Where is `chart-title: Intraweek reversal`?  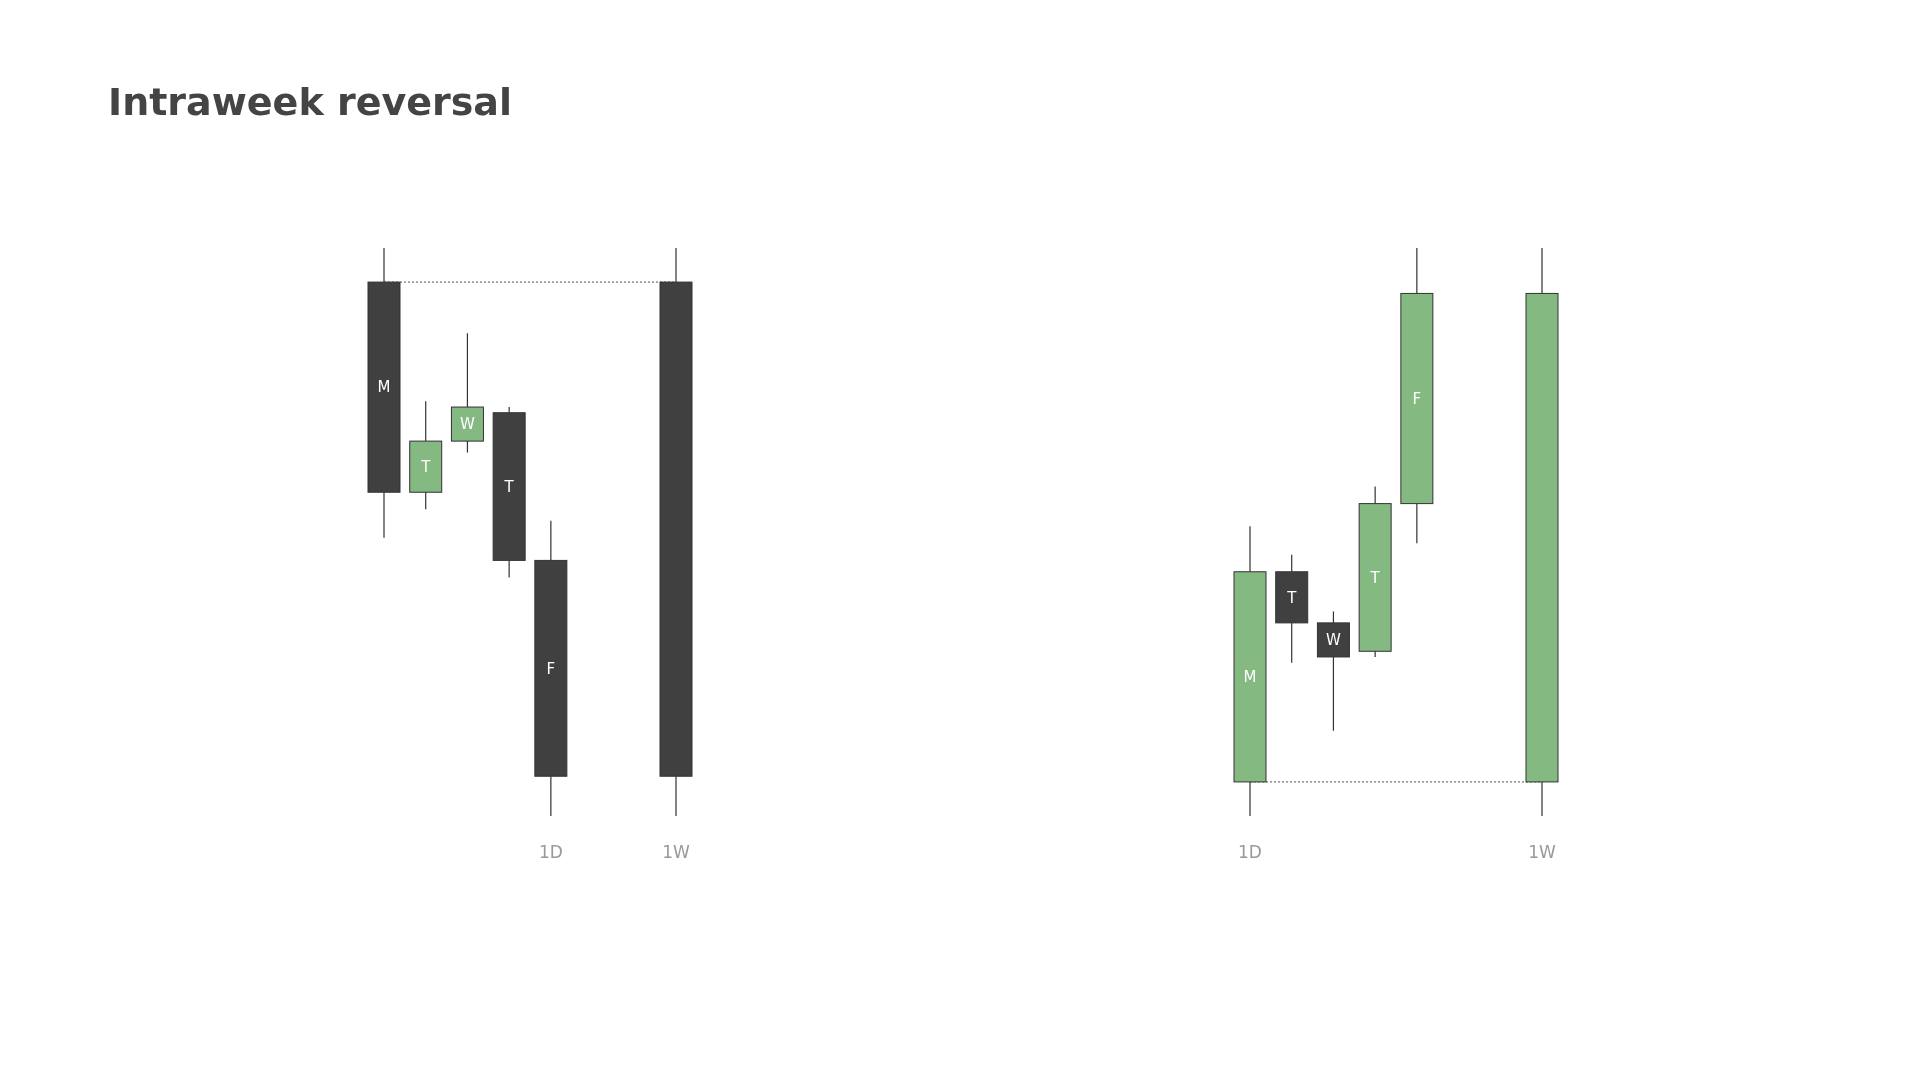
chart-title: Intraweek reversal is located at coordinates (310, 102).